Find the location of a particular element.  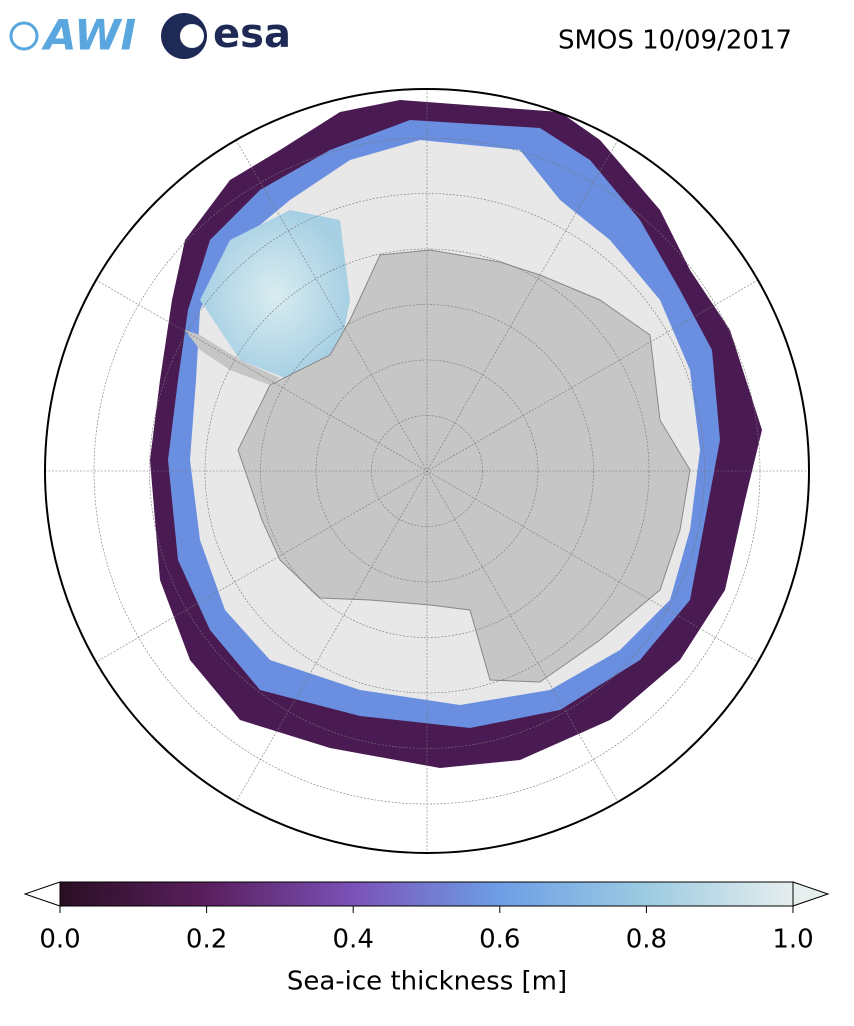

esa-logo: esa is located at coordinates (226, 35).